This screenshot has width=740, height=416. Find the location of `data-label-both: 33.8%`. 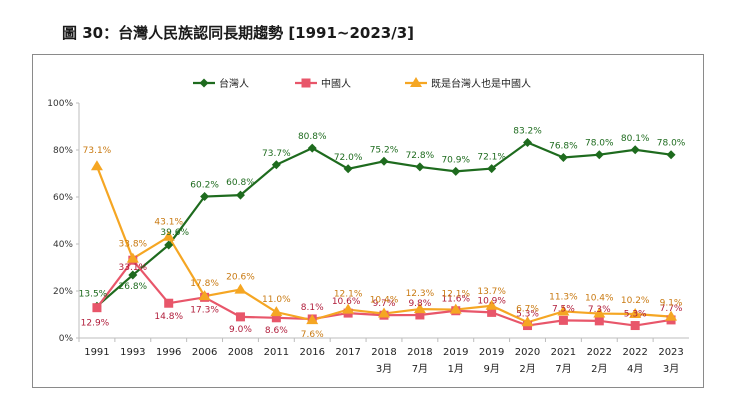

data-label-both: 33.8% is located at coordinates (133, 245).